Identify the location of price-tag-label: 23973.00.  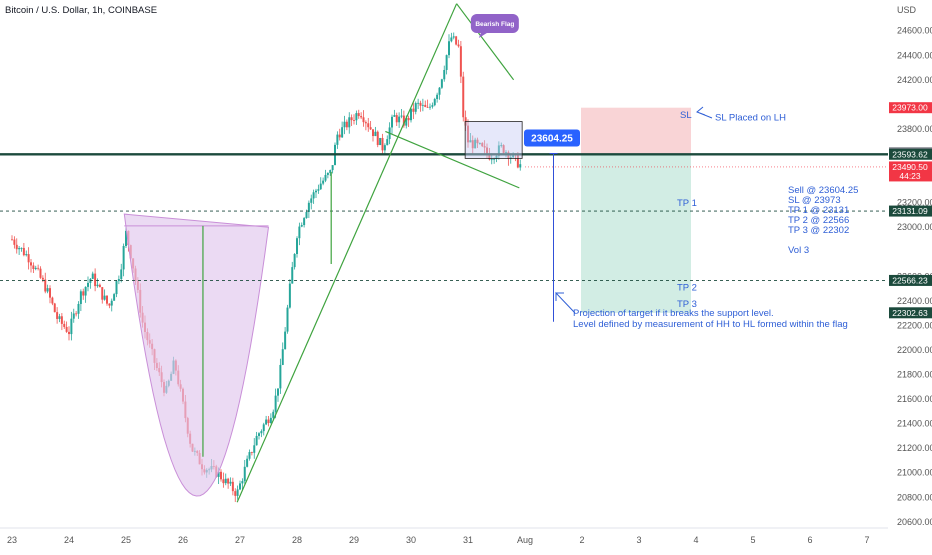
(910, 108).